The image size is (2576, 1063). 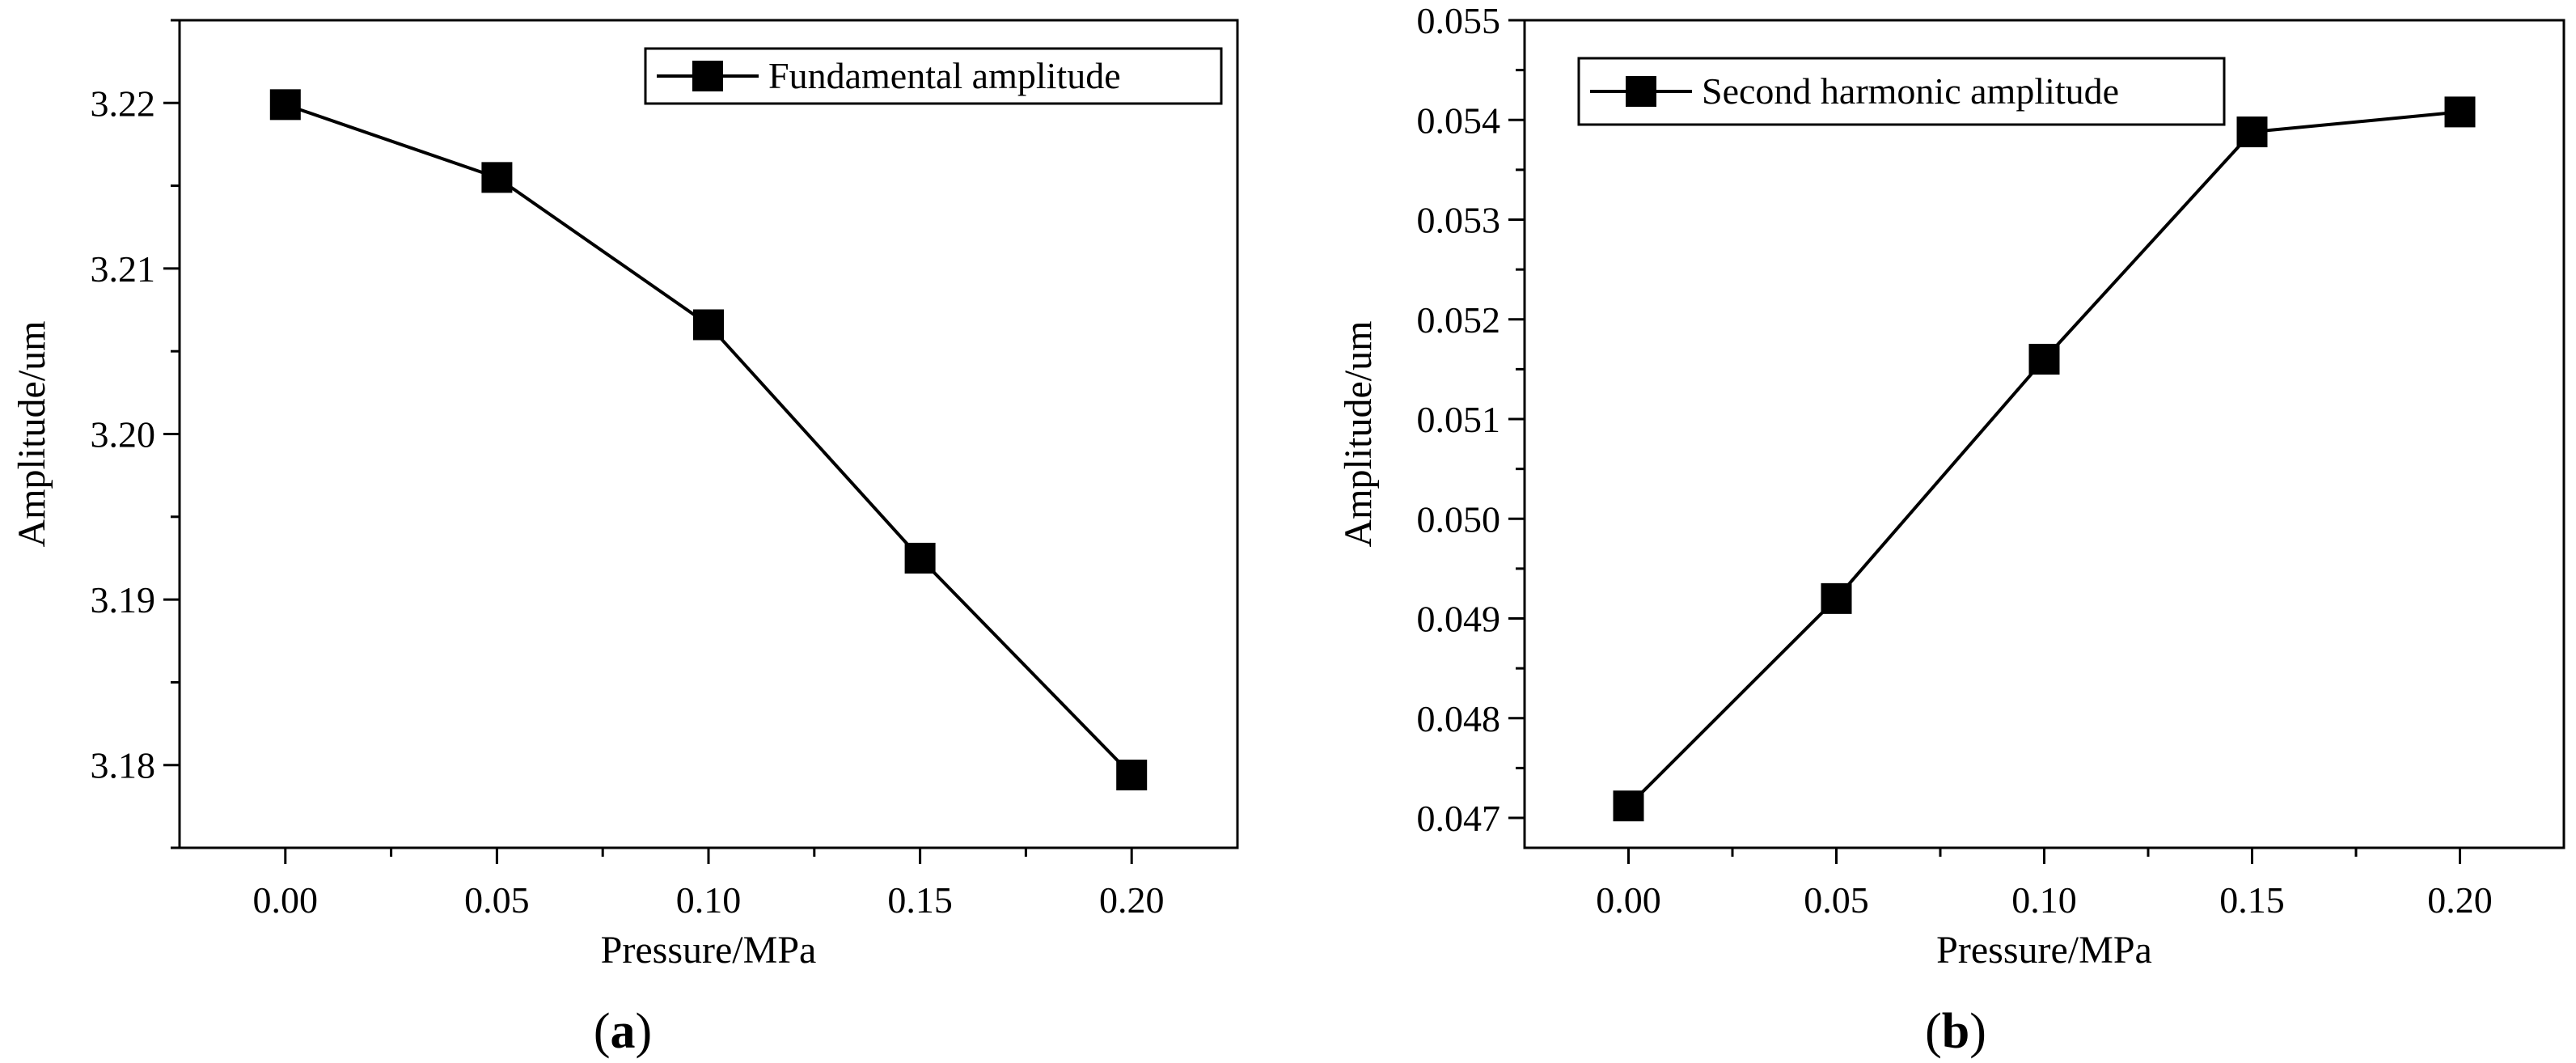 What do you see at coordinates (1459, 620) in the screenshot?
I see `y-tick-label: 0.049` at bounding box center [1459, 620].